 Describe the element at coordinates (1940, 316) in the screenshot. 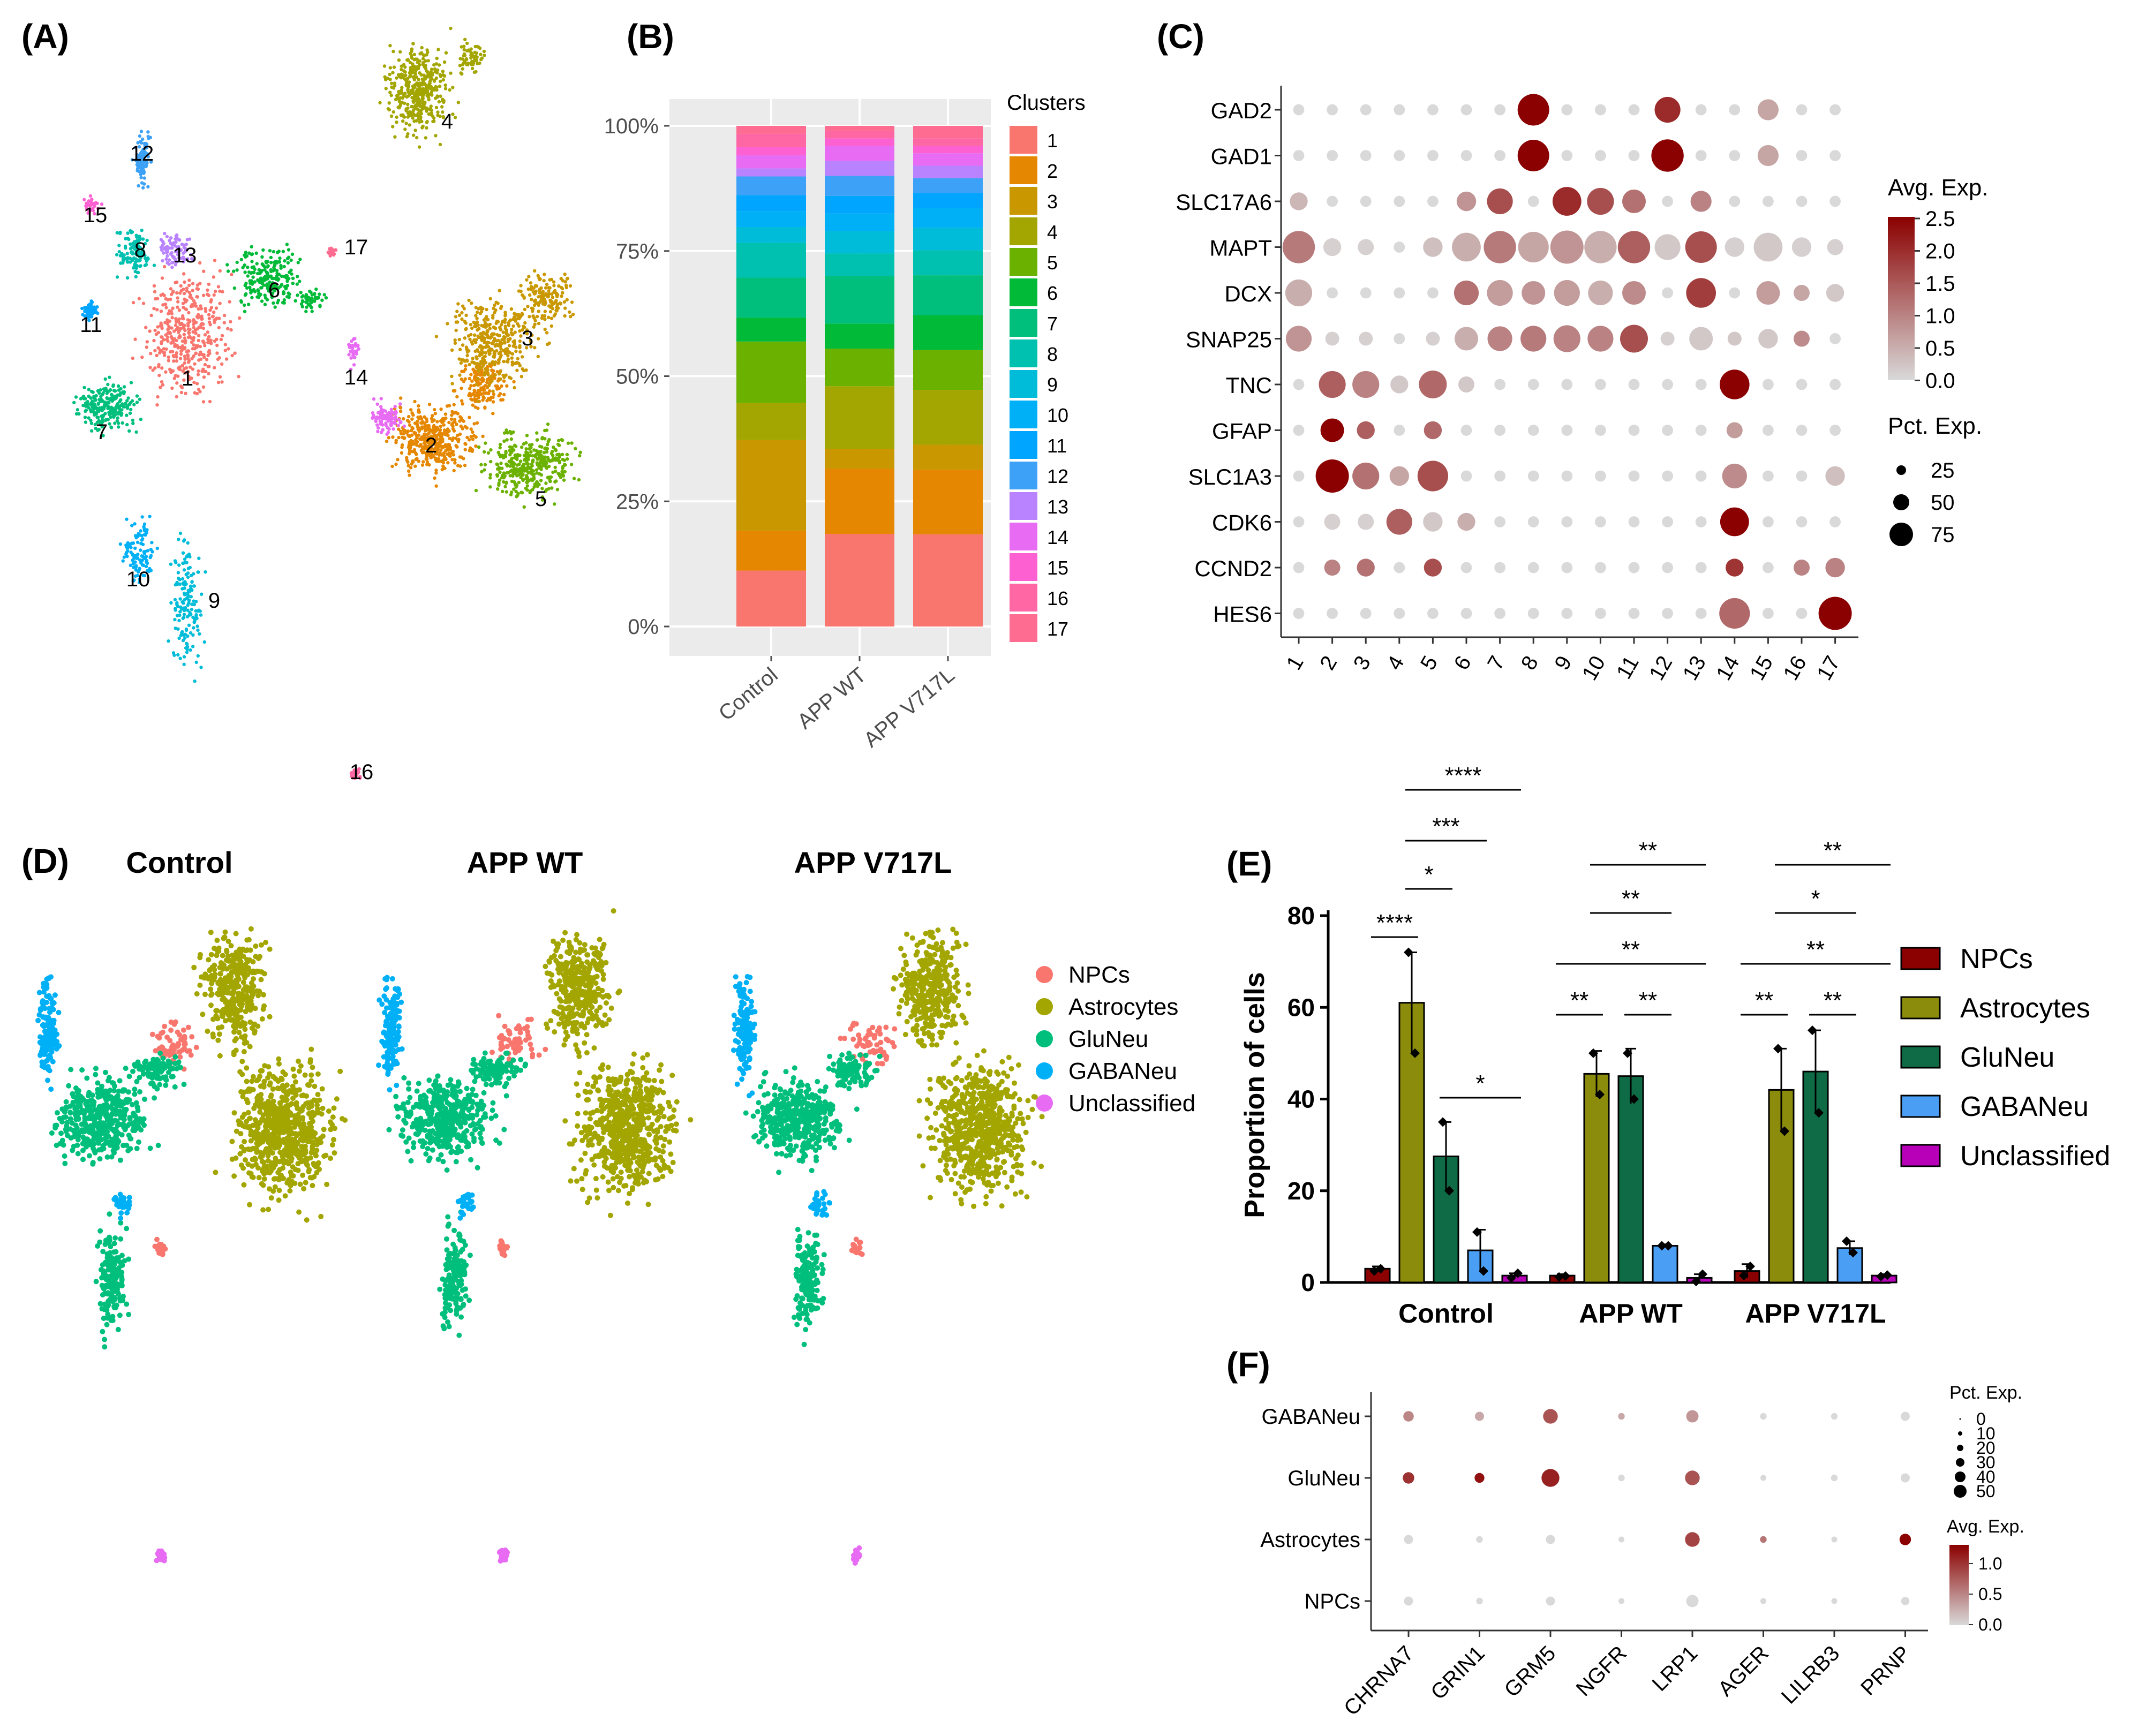

I see `legend-c-exp-tick: 1.0` at that location.